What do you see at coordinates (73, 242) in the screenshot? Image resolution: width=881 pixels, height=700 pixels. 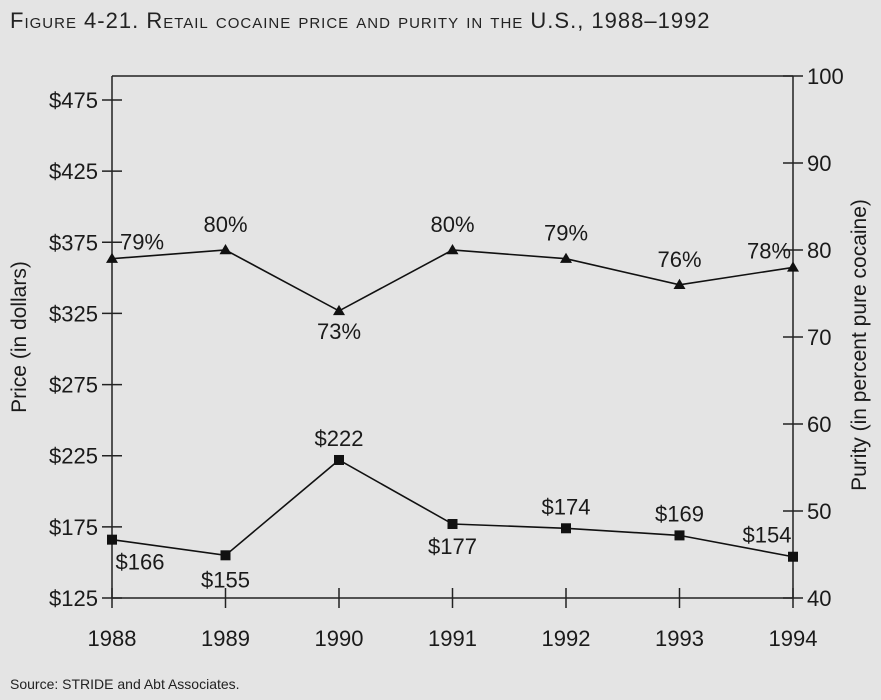 I see `left-tick-label: $375` at bounding box center [73, 242].